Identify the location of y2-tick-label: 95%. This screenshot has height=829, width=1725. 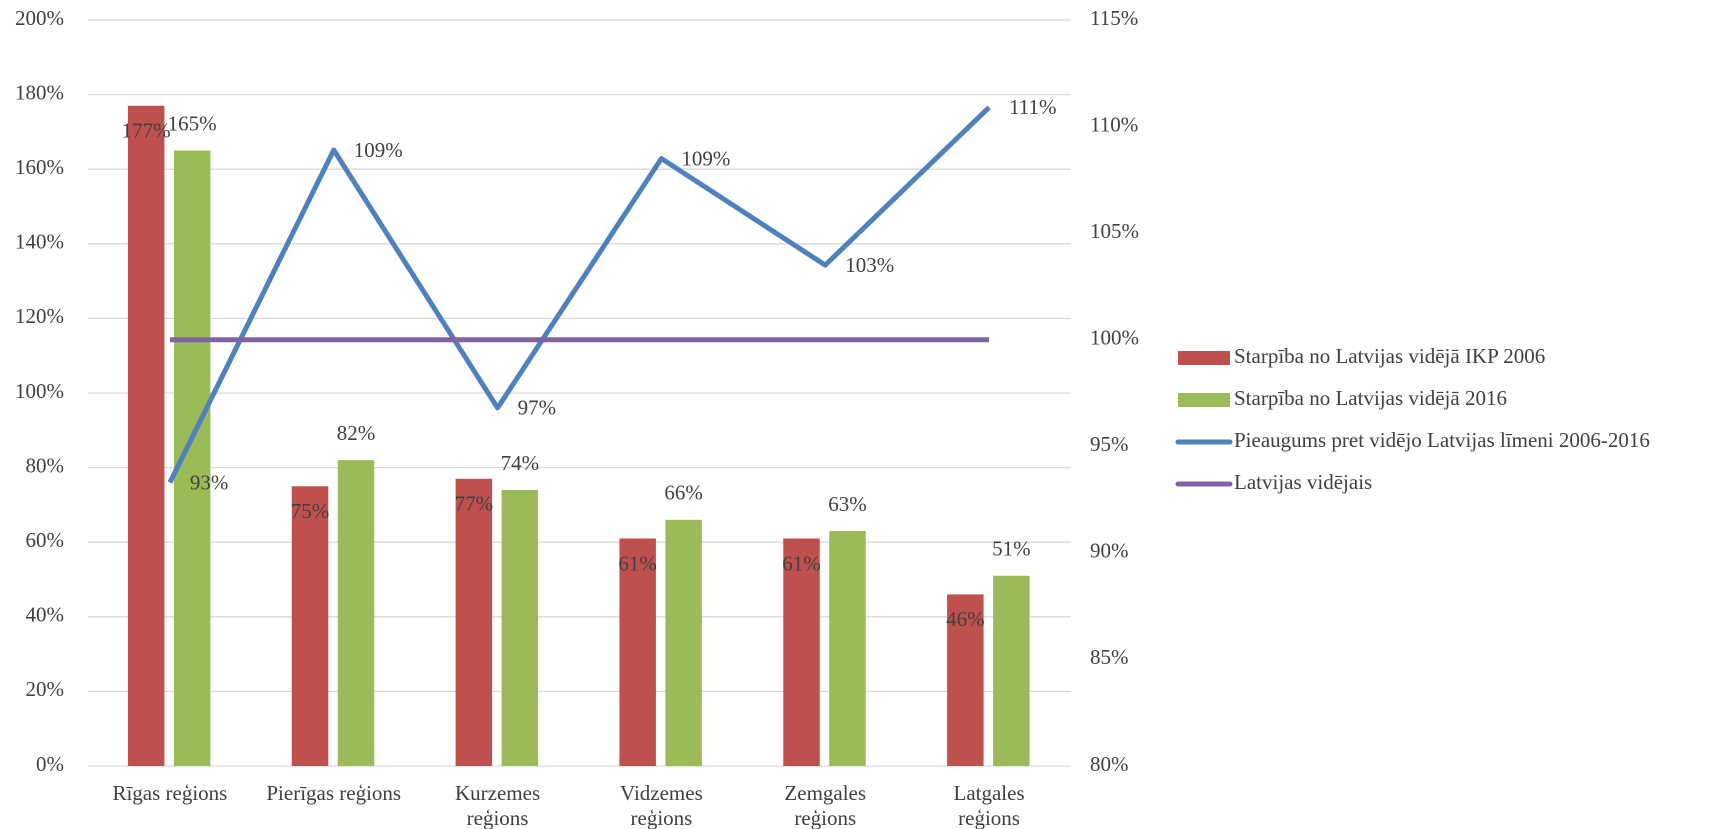
(1109, 444).